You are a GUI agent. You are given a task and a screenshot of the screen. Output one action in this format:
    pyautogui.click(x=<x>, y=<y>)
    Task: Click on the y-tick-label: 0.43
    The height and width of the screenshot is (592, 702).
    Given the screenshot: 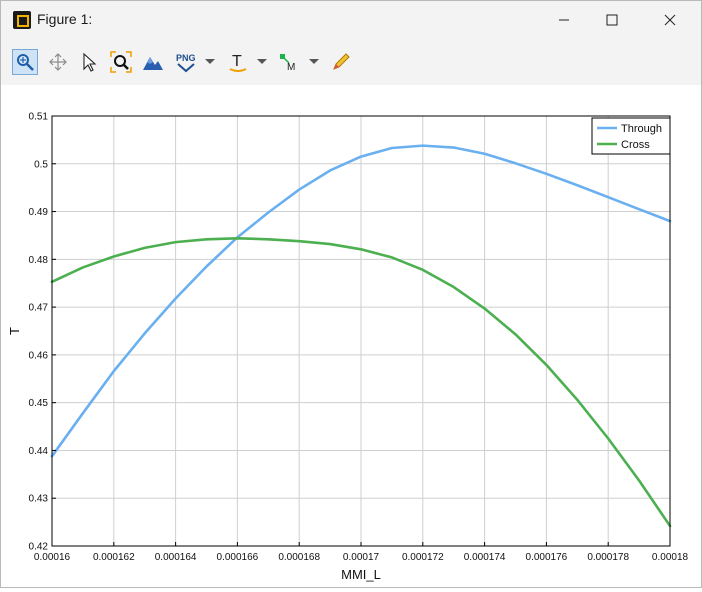 What is the action you would take?
    pyautogui.click(x=39, y=499)
    